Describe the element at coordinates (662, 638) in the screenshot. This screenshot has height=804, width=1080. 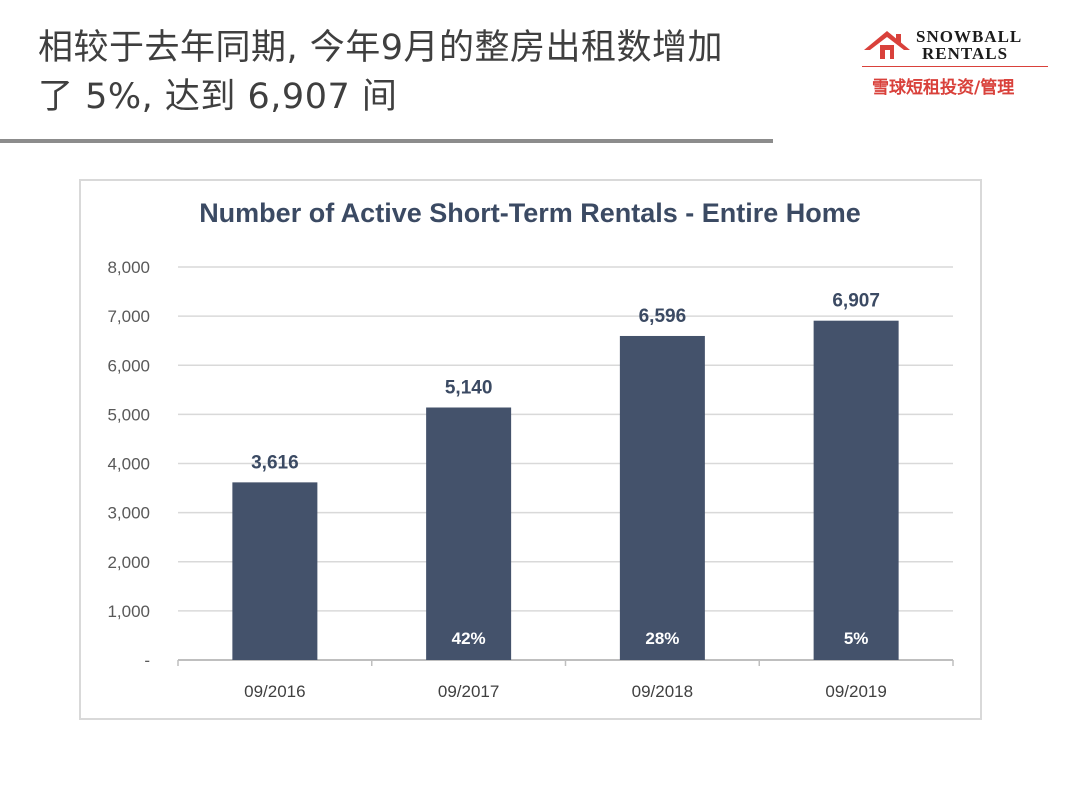
I see `bar-growth-label: 28%` at that location.